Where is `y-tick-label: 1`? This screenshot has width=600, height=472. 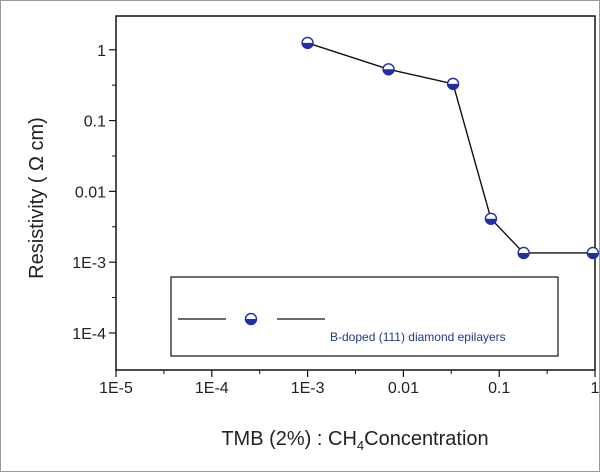
y-tick-label: 1 is located at coordinates (101, 51).